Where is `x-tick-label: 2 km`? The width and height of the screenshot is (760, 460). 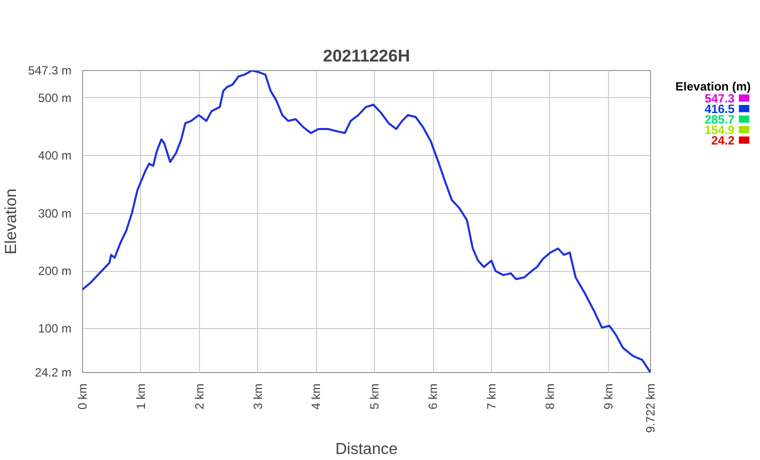
x-tick-label: 2 km is located at coordinates (199, 396).